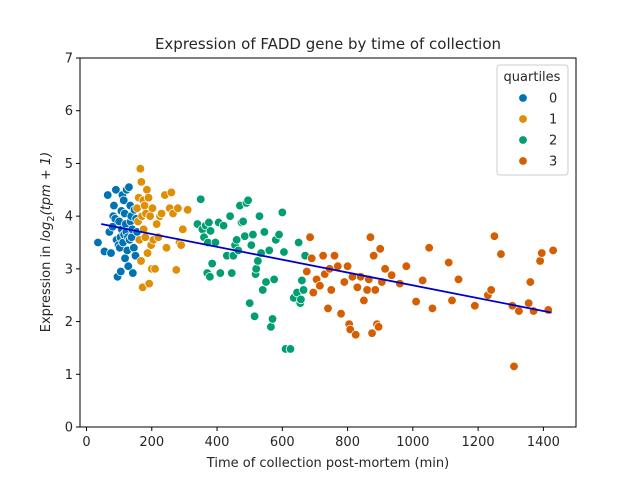 This screenshot has height=480, width=640. I want to click on legend-title: quartiles, so click(532, 77).